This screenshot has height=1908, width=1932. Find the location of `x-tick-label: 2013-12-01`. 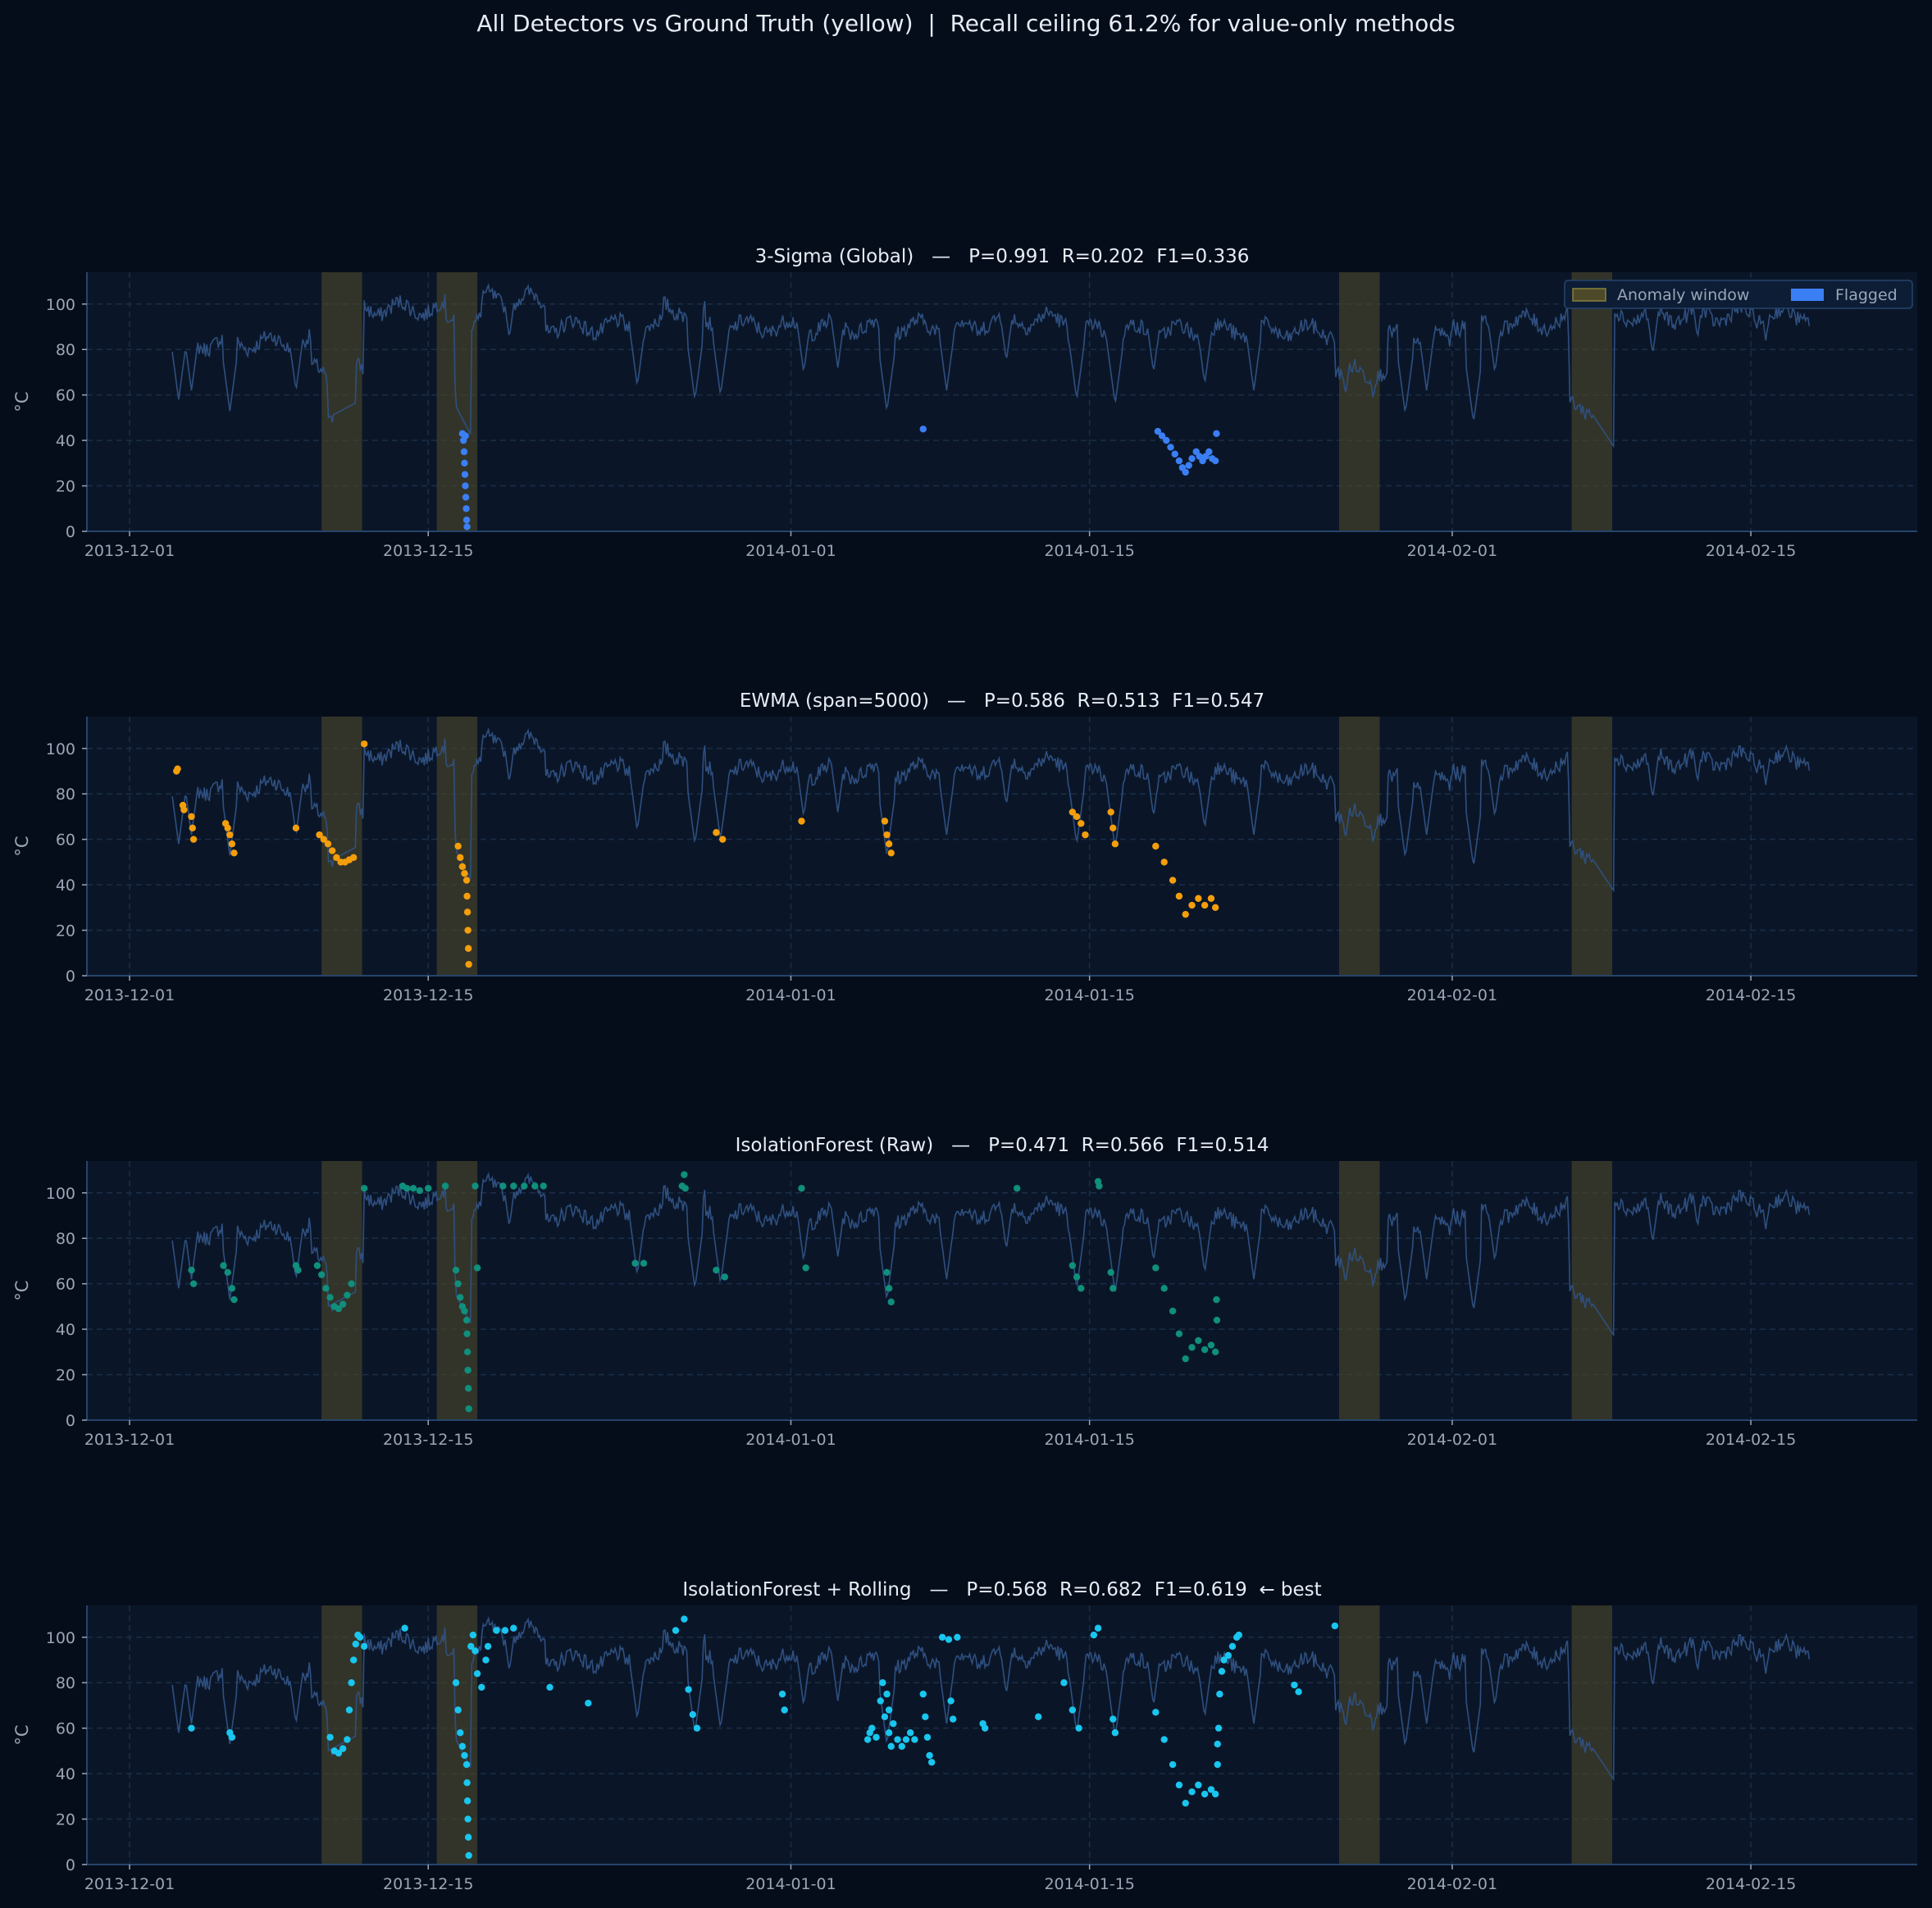

x-tick-label: 2013-12-01 is located at coordinates (129, 995).